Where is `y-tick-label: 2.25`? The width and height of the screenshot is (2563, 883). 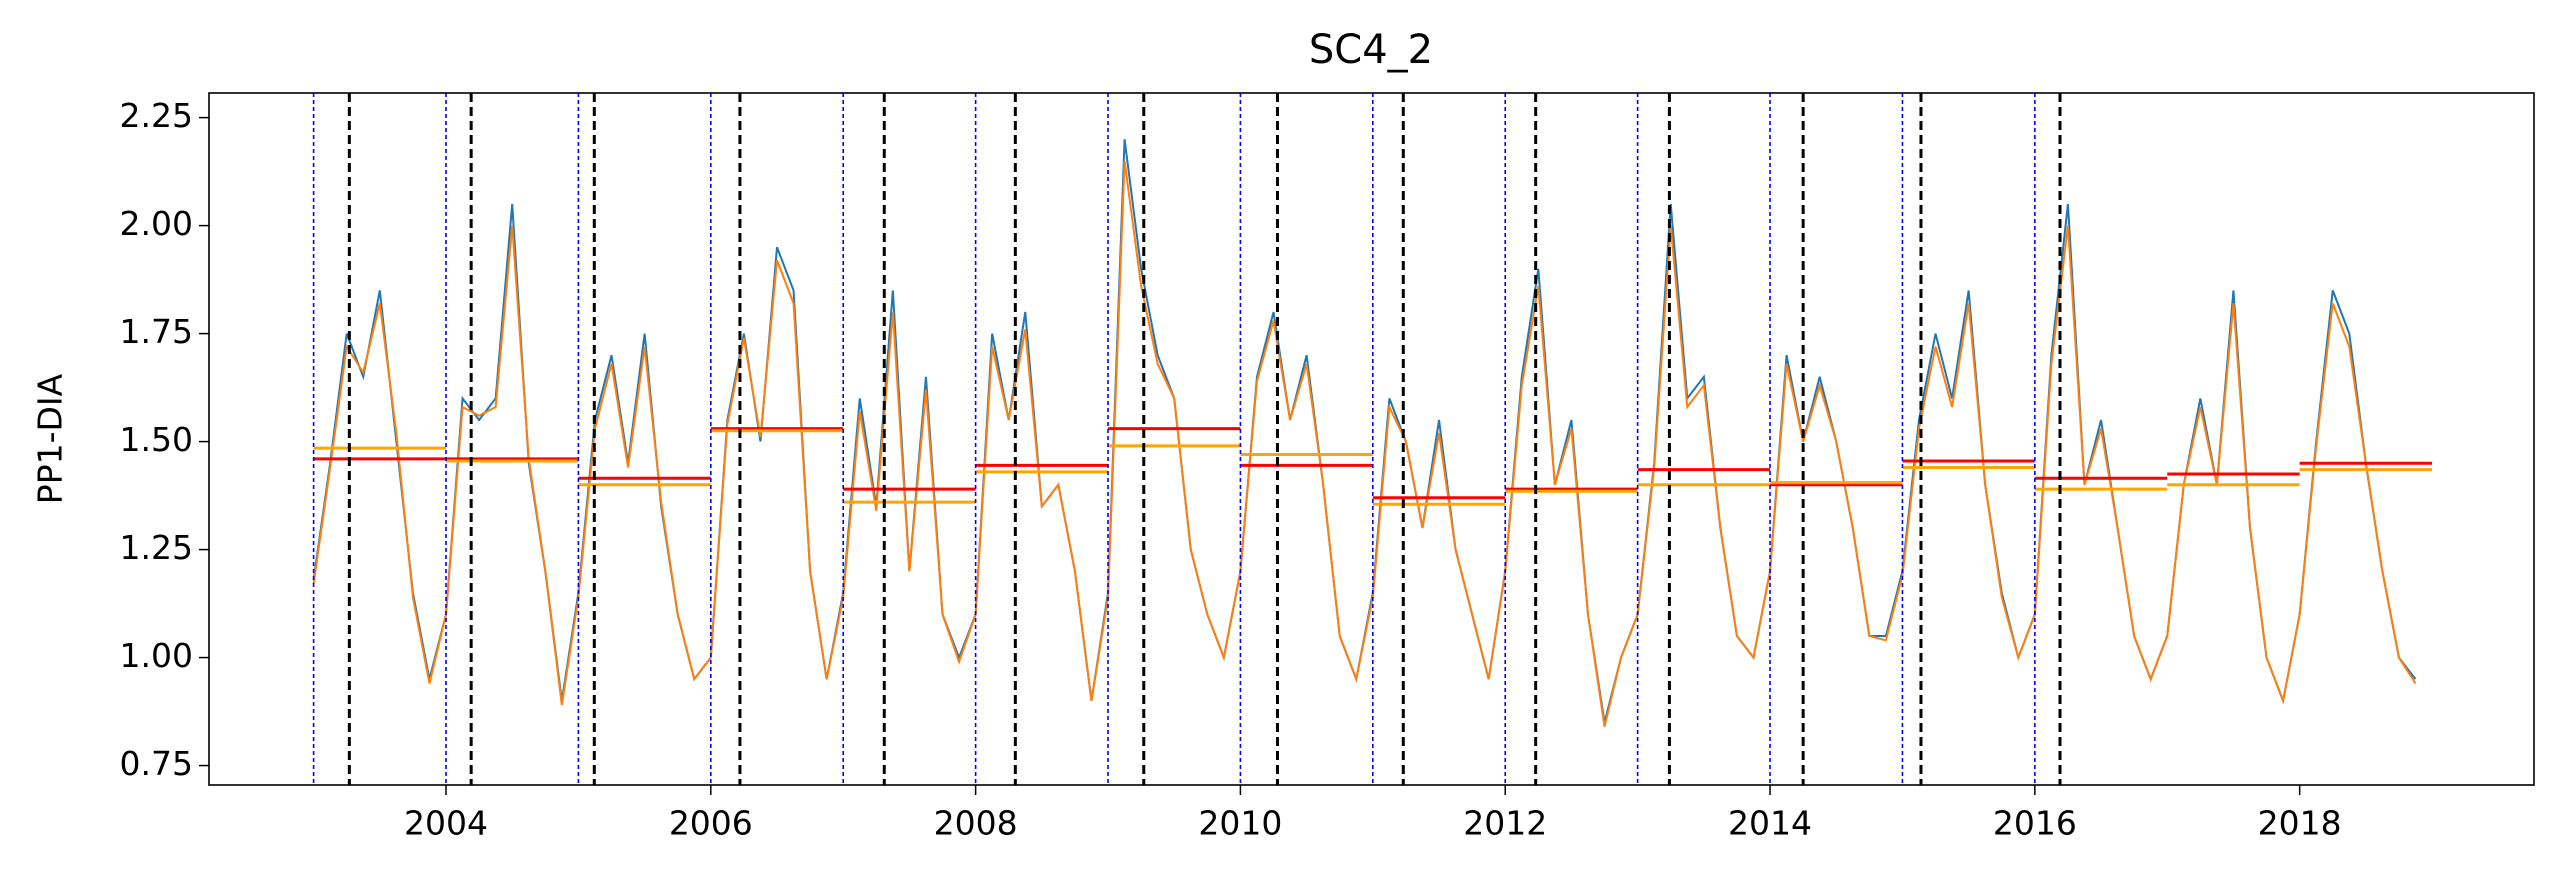
y-tick-label: 2.25 is located at coordinates (156, 115).